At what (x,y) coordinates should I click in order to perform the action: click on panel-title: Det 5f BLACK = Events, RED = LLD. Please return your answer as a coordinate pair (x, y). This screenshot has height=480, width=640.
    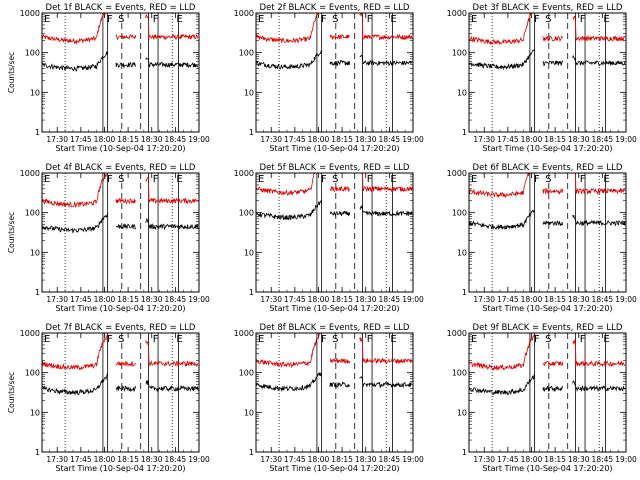
    Looking at the image, I should click on (335, 168).